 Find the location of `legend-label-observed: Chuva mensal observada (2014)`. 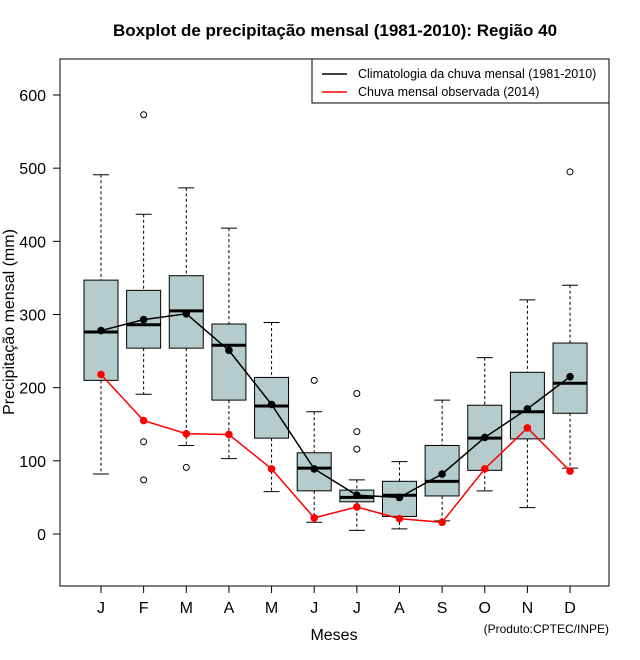

legend-label-observed: Chuva mensal observada (2014) is located at coordinates (448, 92).